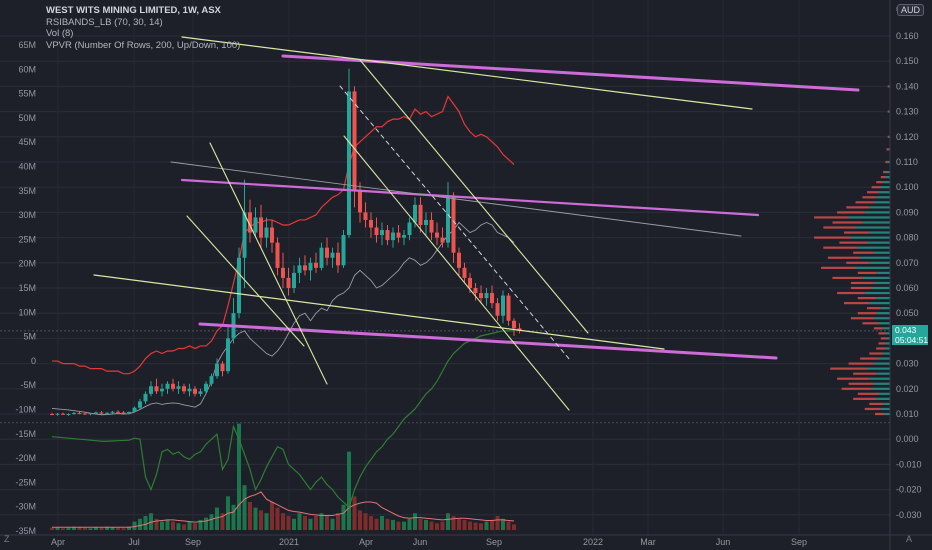  I want to click on volume-tick-label: 65M, so click(27, 45).